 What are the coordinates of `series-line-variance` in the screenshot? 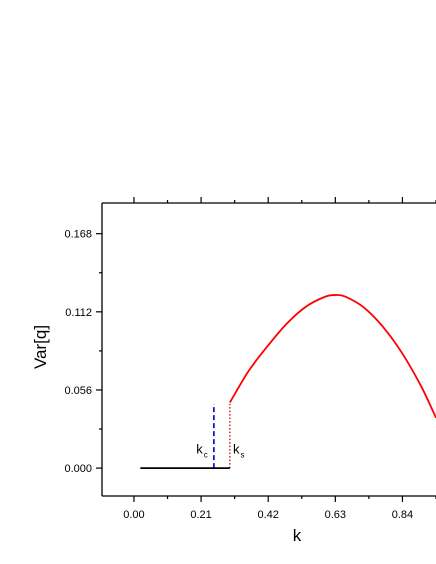 It's located at (332, 356).